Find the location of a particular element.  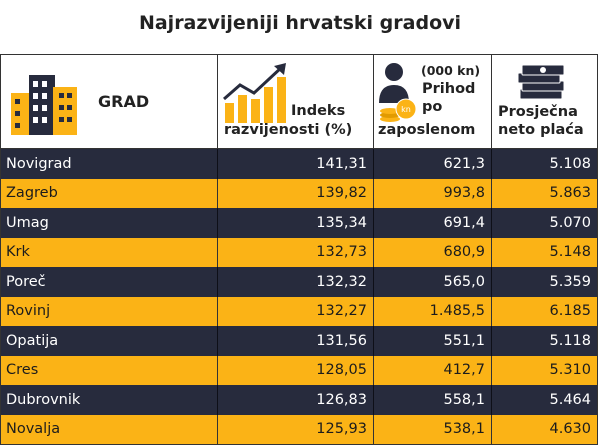

table-row: Novalja 125,93 538,1 4.630 is located at coordinates (299, 429).